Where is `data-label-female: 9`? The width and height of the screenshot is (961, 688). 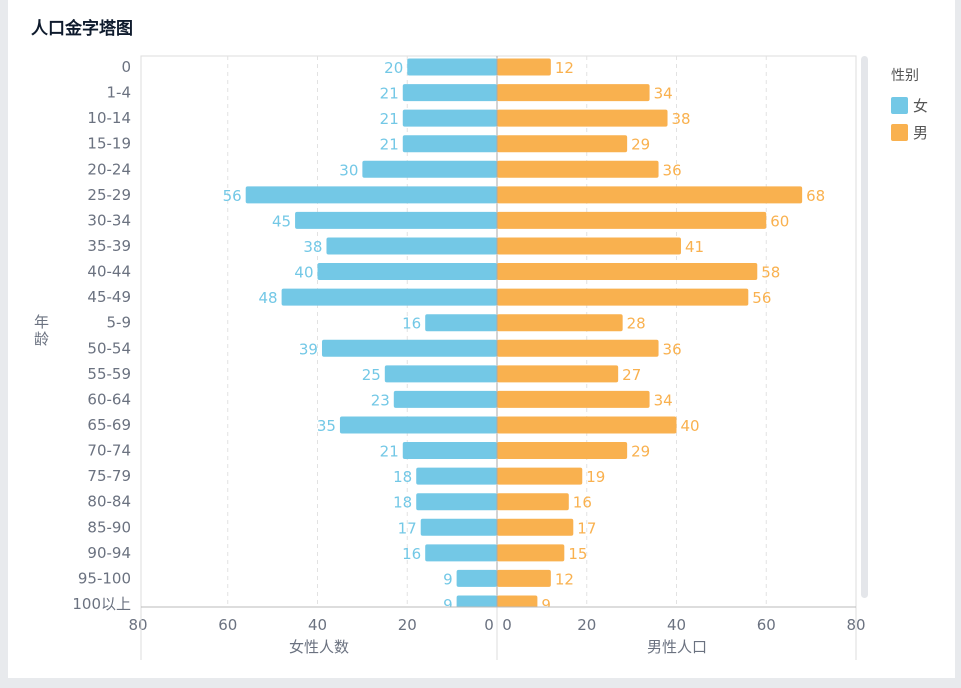
data-label-female: 9 is located at coordinates (448, 579).